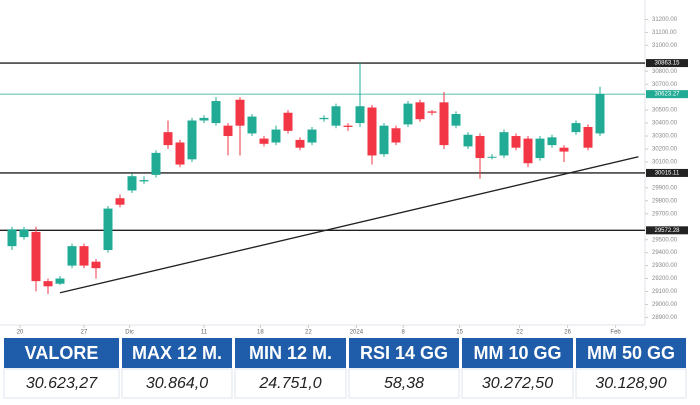 Image resolution: width=700 pixels, height=405 pixels. Describe the element at coordinates (84, 333) in the screenshot. I see `x-tick-label: 27` at that location.